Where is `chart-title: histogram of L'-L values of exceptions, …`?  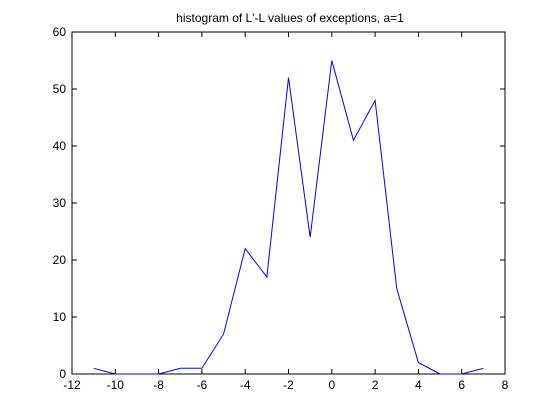
chart-title: histogram of L'-L values of exceptions, … is located at coordinates (290, 18).